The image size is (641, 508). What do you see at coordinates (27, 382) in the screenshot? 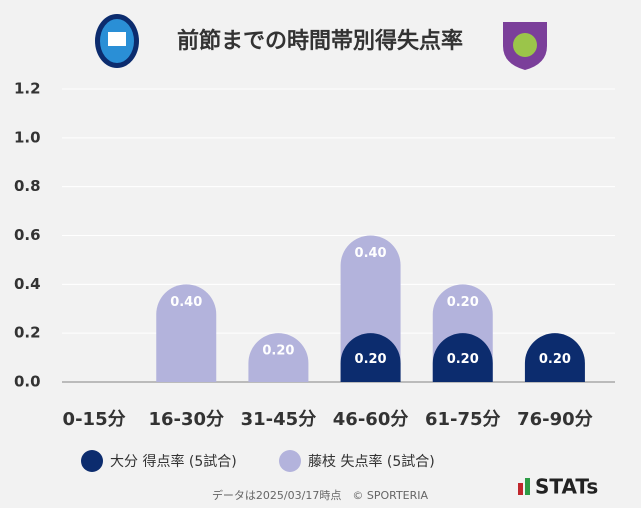
I see `y-tick-label: 0.0` at bounding box center [27, 382].